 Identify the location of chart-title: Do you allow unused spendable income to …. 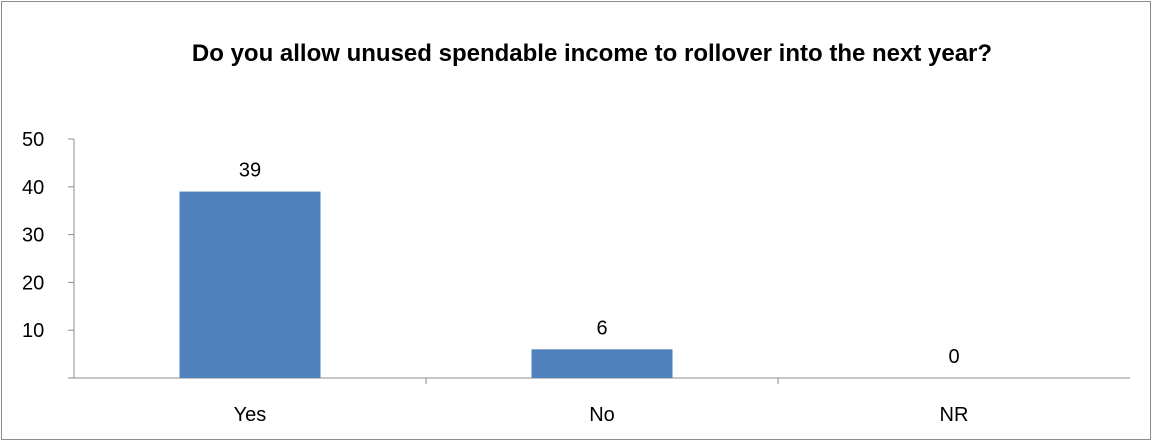
(592, 53).